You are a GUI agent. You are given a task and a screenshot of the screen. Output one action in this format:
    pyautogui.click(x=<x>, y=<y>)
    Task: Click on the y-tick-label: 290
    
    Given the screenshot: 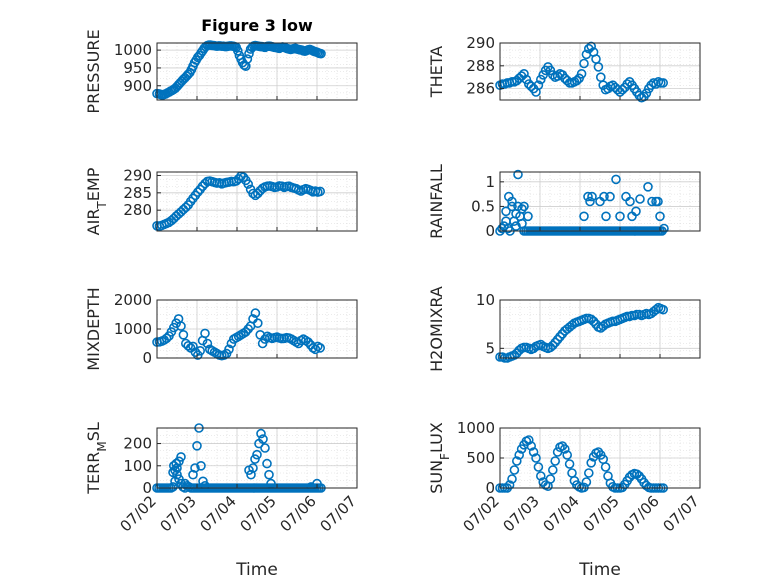 What is the action you would take?
    pyautogui.click(x=480, y=43)
    